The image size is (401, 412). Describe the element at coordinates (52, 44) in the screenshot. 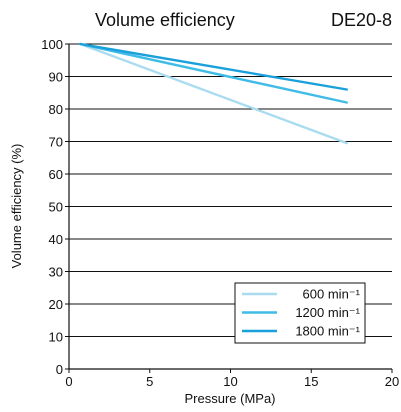

I see `y-tick-label-10: 100` at that location.